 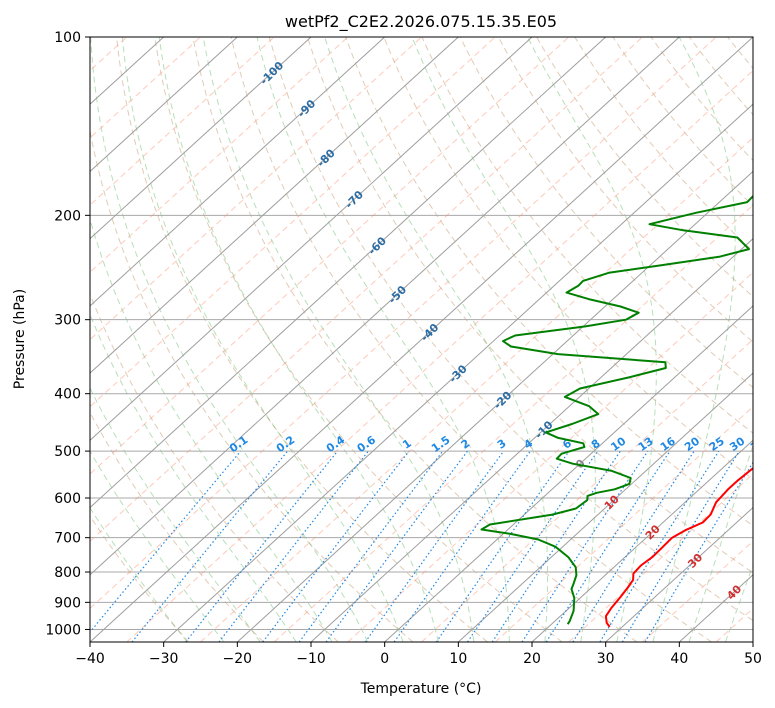 What do you see at coordinates (67, 499) in the screenshot?
I see `y-tick-label: 600` at bounding box center [67, 499].